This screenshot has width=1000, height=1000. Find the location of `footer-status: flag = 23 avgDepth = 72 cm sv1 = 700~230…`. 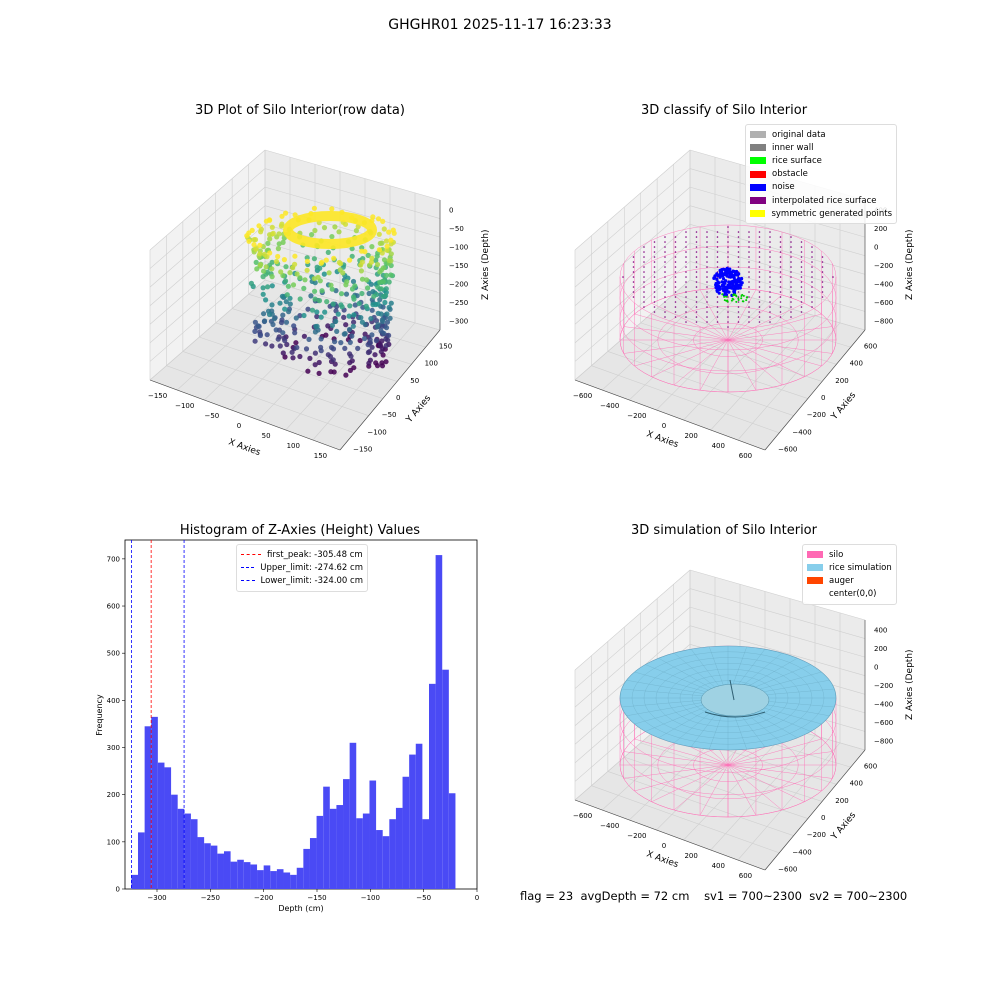

footer-status: flag = 23 avgDepth = 72 cm sv1 = 700~230… is located at coordinates (713, 896).